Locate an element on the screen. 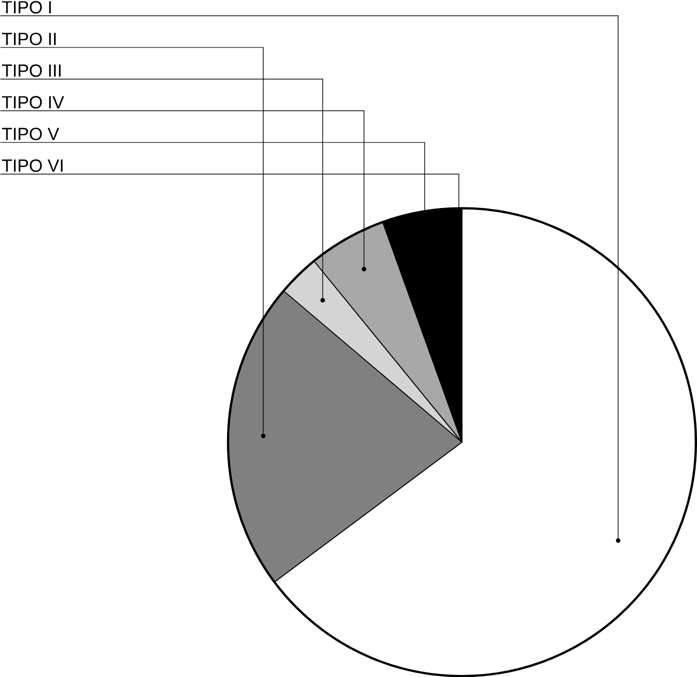 This screenshot has width=697, height=677. slice-label: TIPO V is located at coordinates (31, 134).